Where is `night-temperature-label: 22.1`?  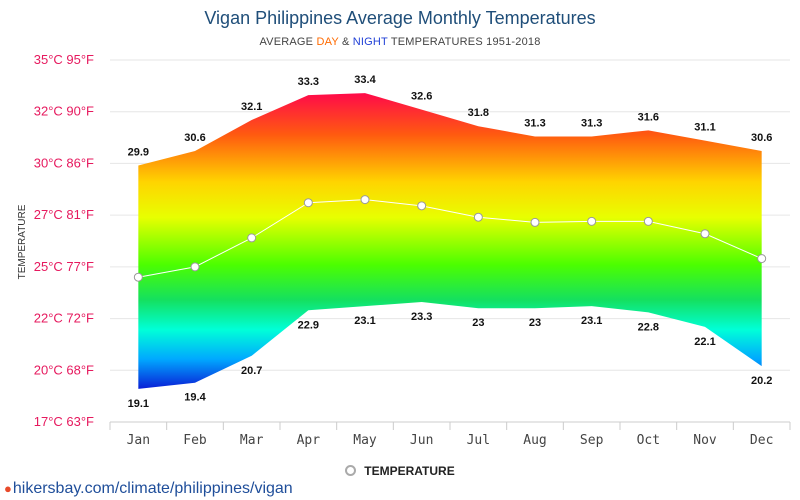 night-temperature-label: 22.1 is located at coordinates (704, 342).